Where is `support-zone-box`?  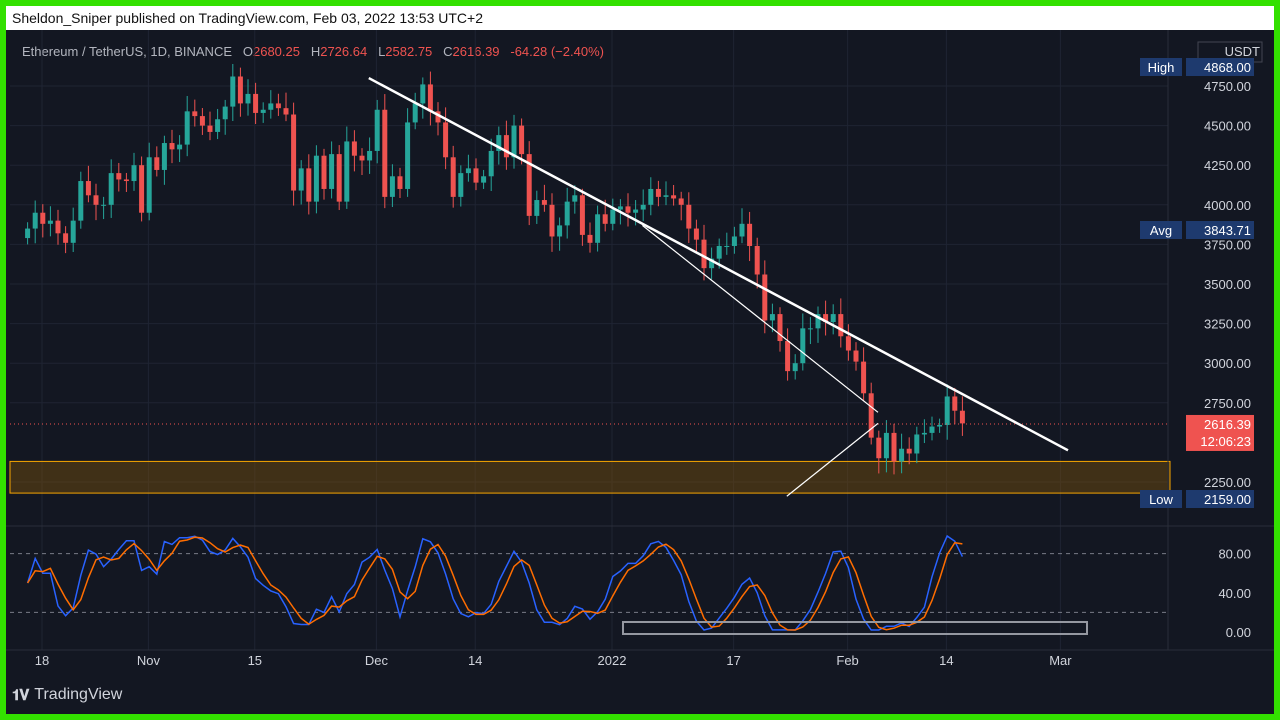 support-zone-box is located at coordinates (590, 477).